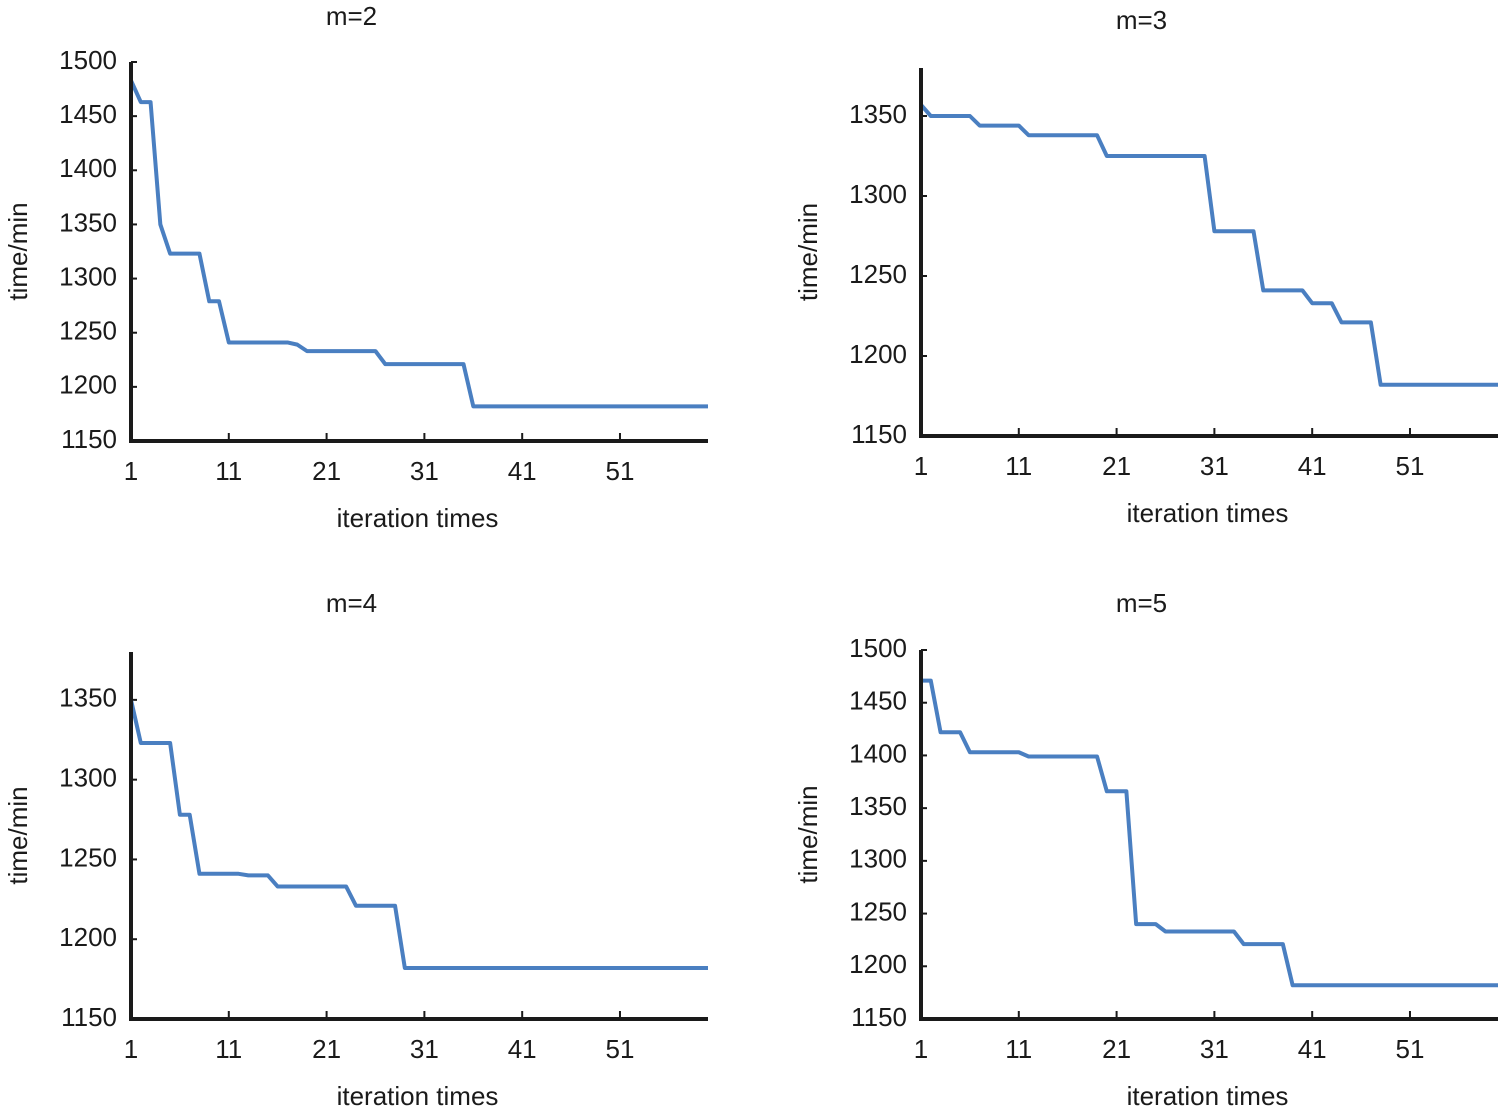 Image resolution: width=1500 pixels, height=1114 pixels. Describe the element at coordinates (351, 603) in the screenshot. I see `chart-title: m=4` at that location.